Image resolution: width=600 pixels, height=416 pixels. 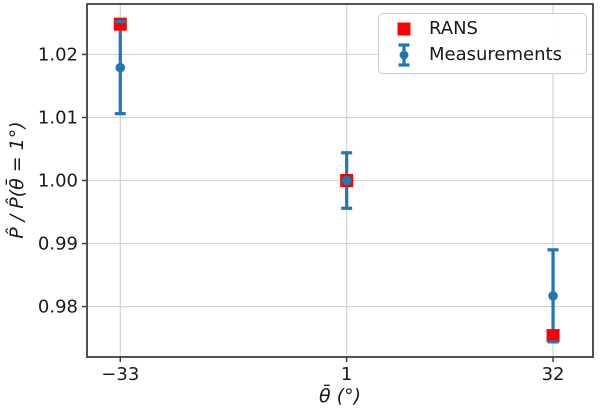 I want to click on legend-label-rans: RANS, so click(x=453, y=28).